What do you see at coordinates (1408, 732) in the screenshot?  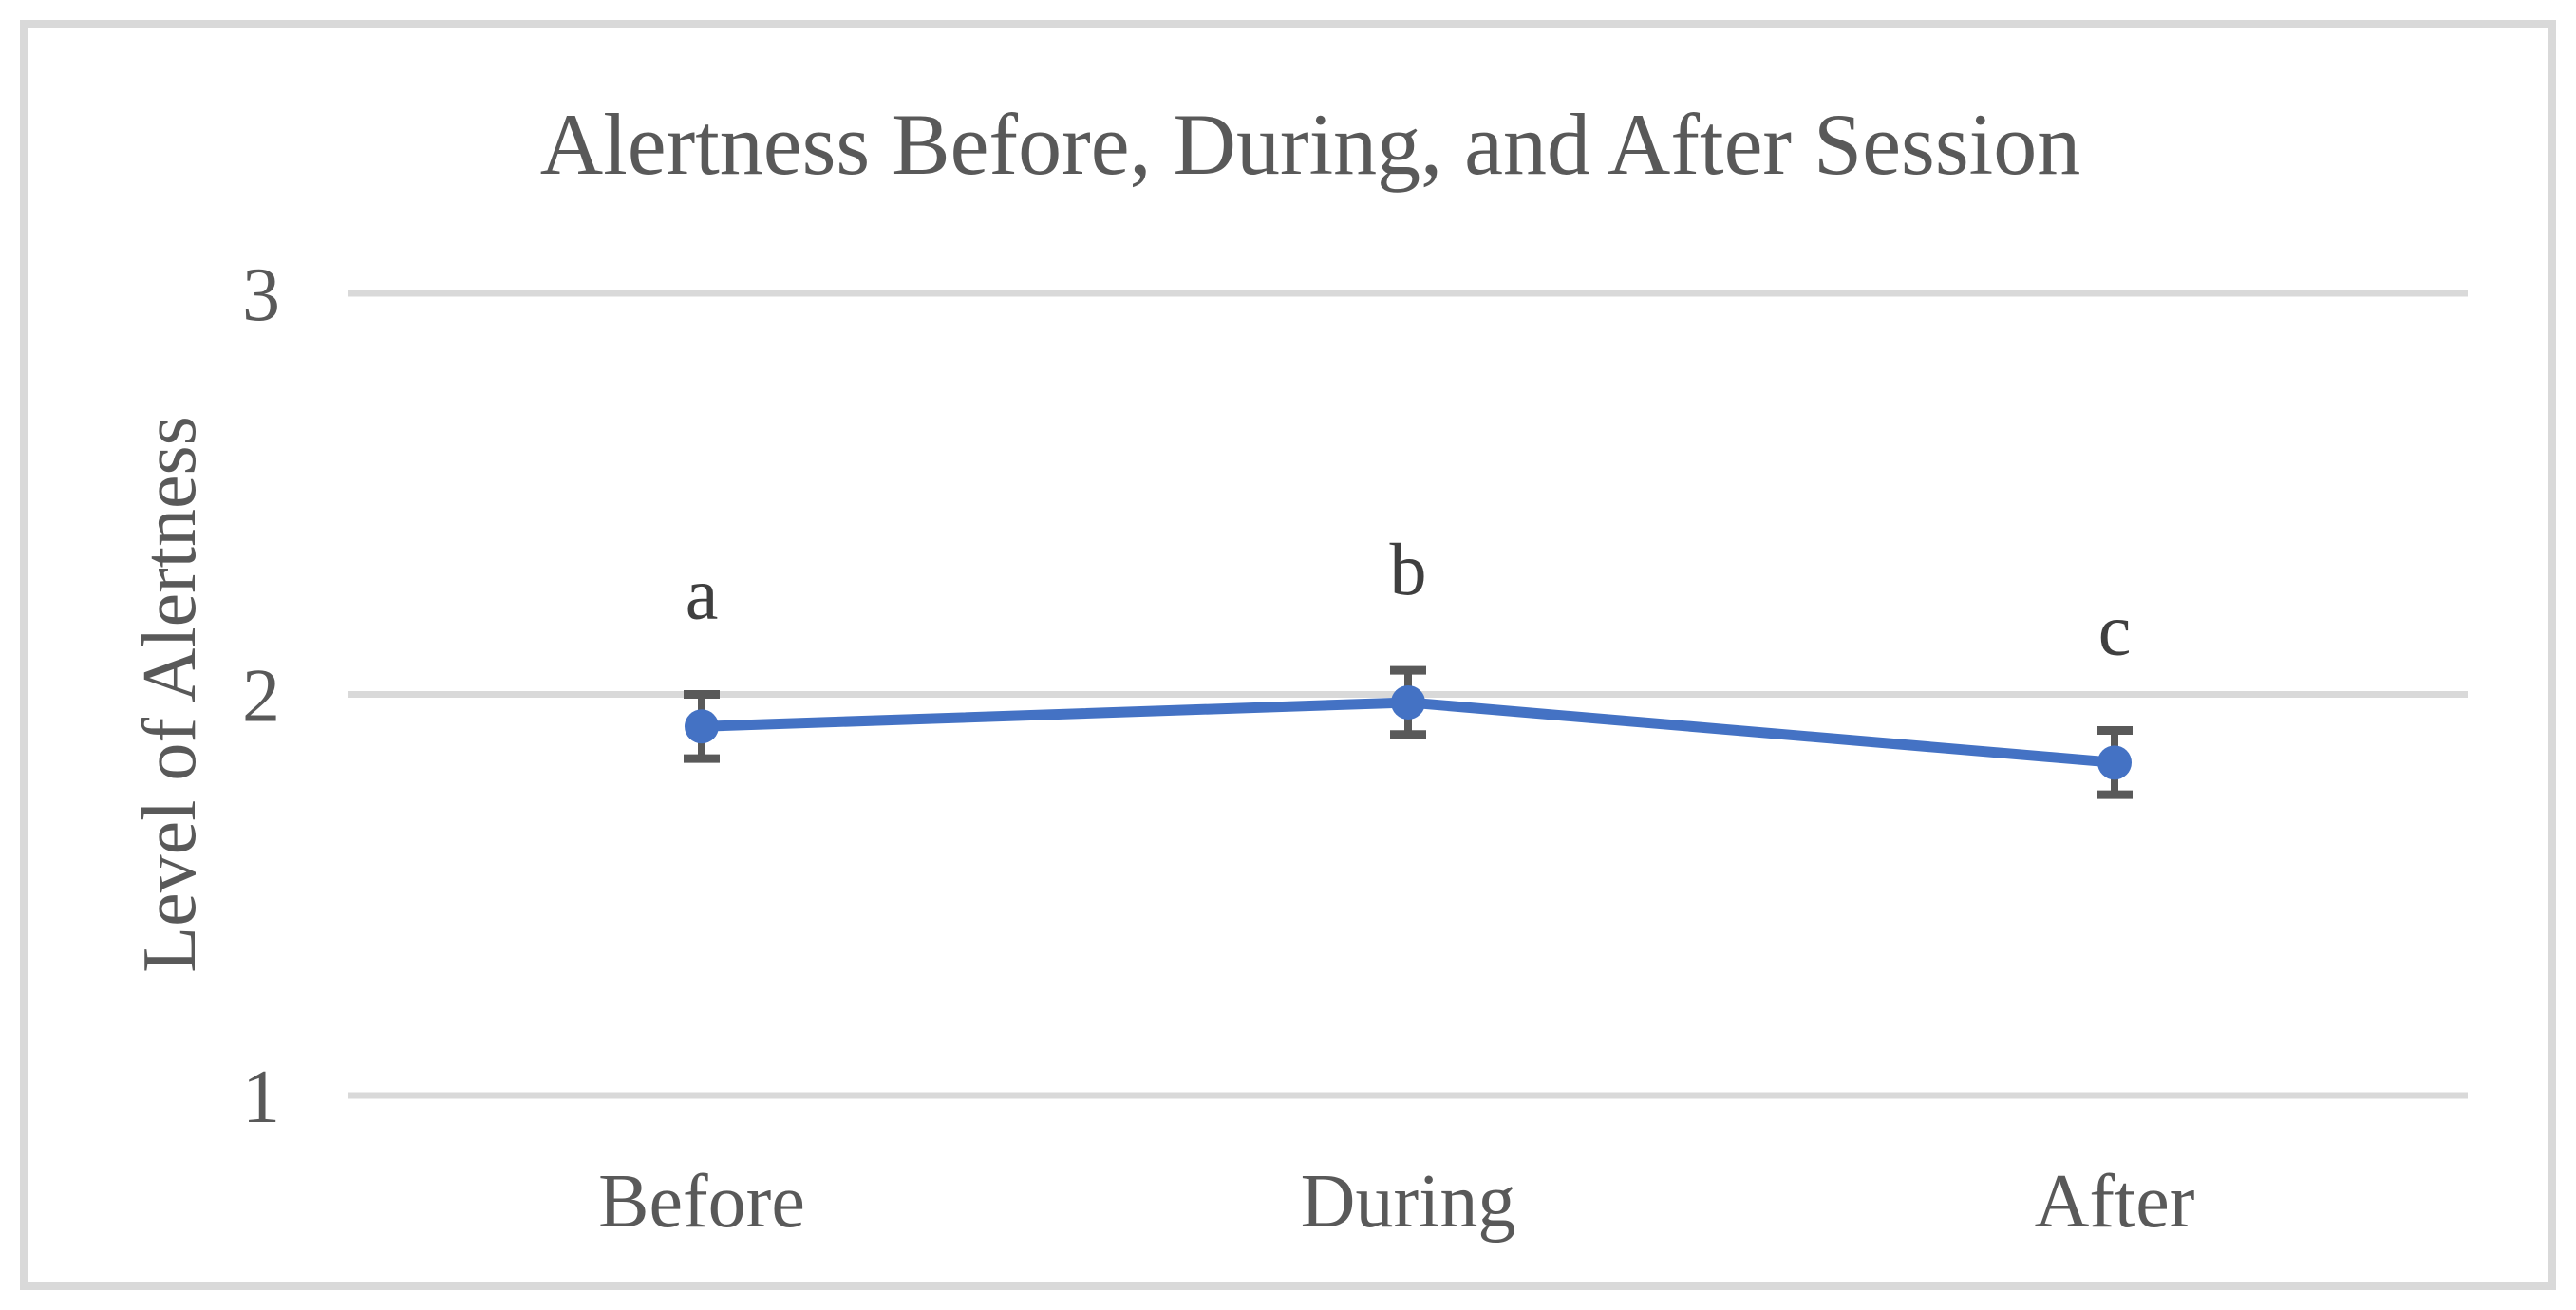 I see `series-layer` at bounding box center [1408, 732].